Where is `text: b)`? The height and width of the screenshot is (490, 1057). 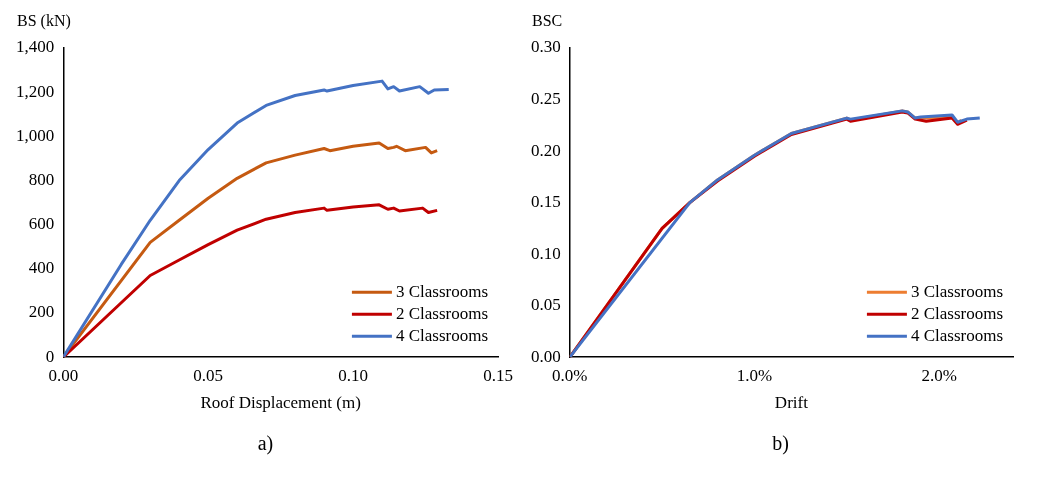 text: b) is located at coordinates (780, 443).